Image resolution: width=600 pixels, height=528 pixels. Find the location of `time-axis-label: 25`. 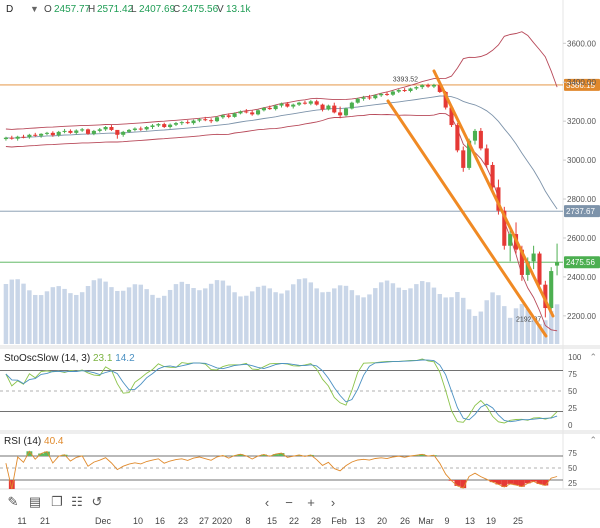

time-axis-label: 25 is located at coordinates (518, 521).